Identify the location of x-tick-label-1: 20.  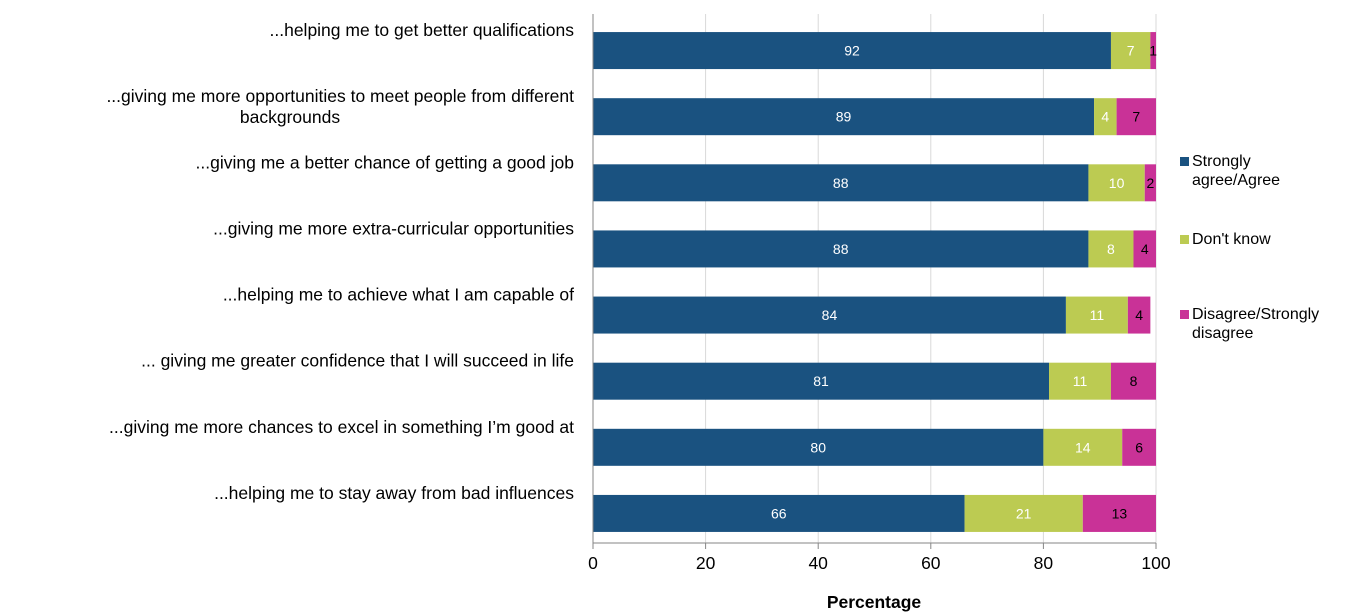
(706, 563).